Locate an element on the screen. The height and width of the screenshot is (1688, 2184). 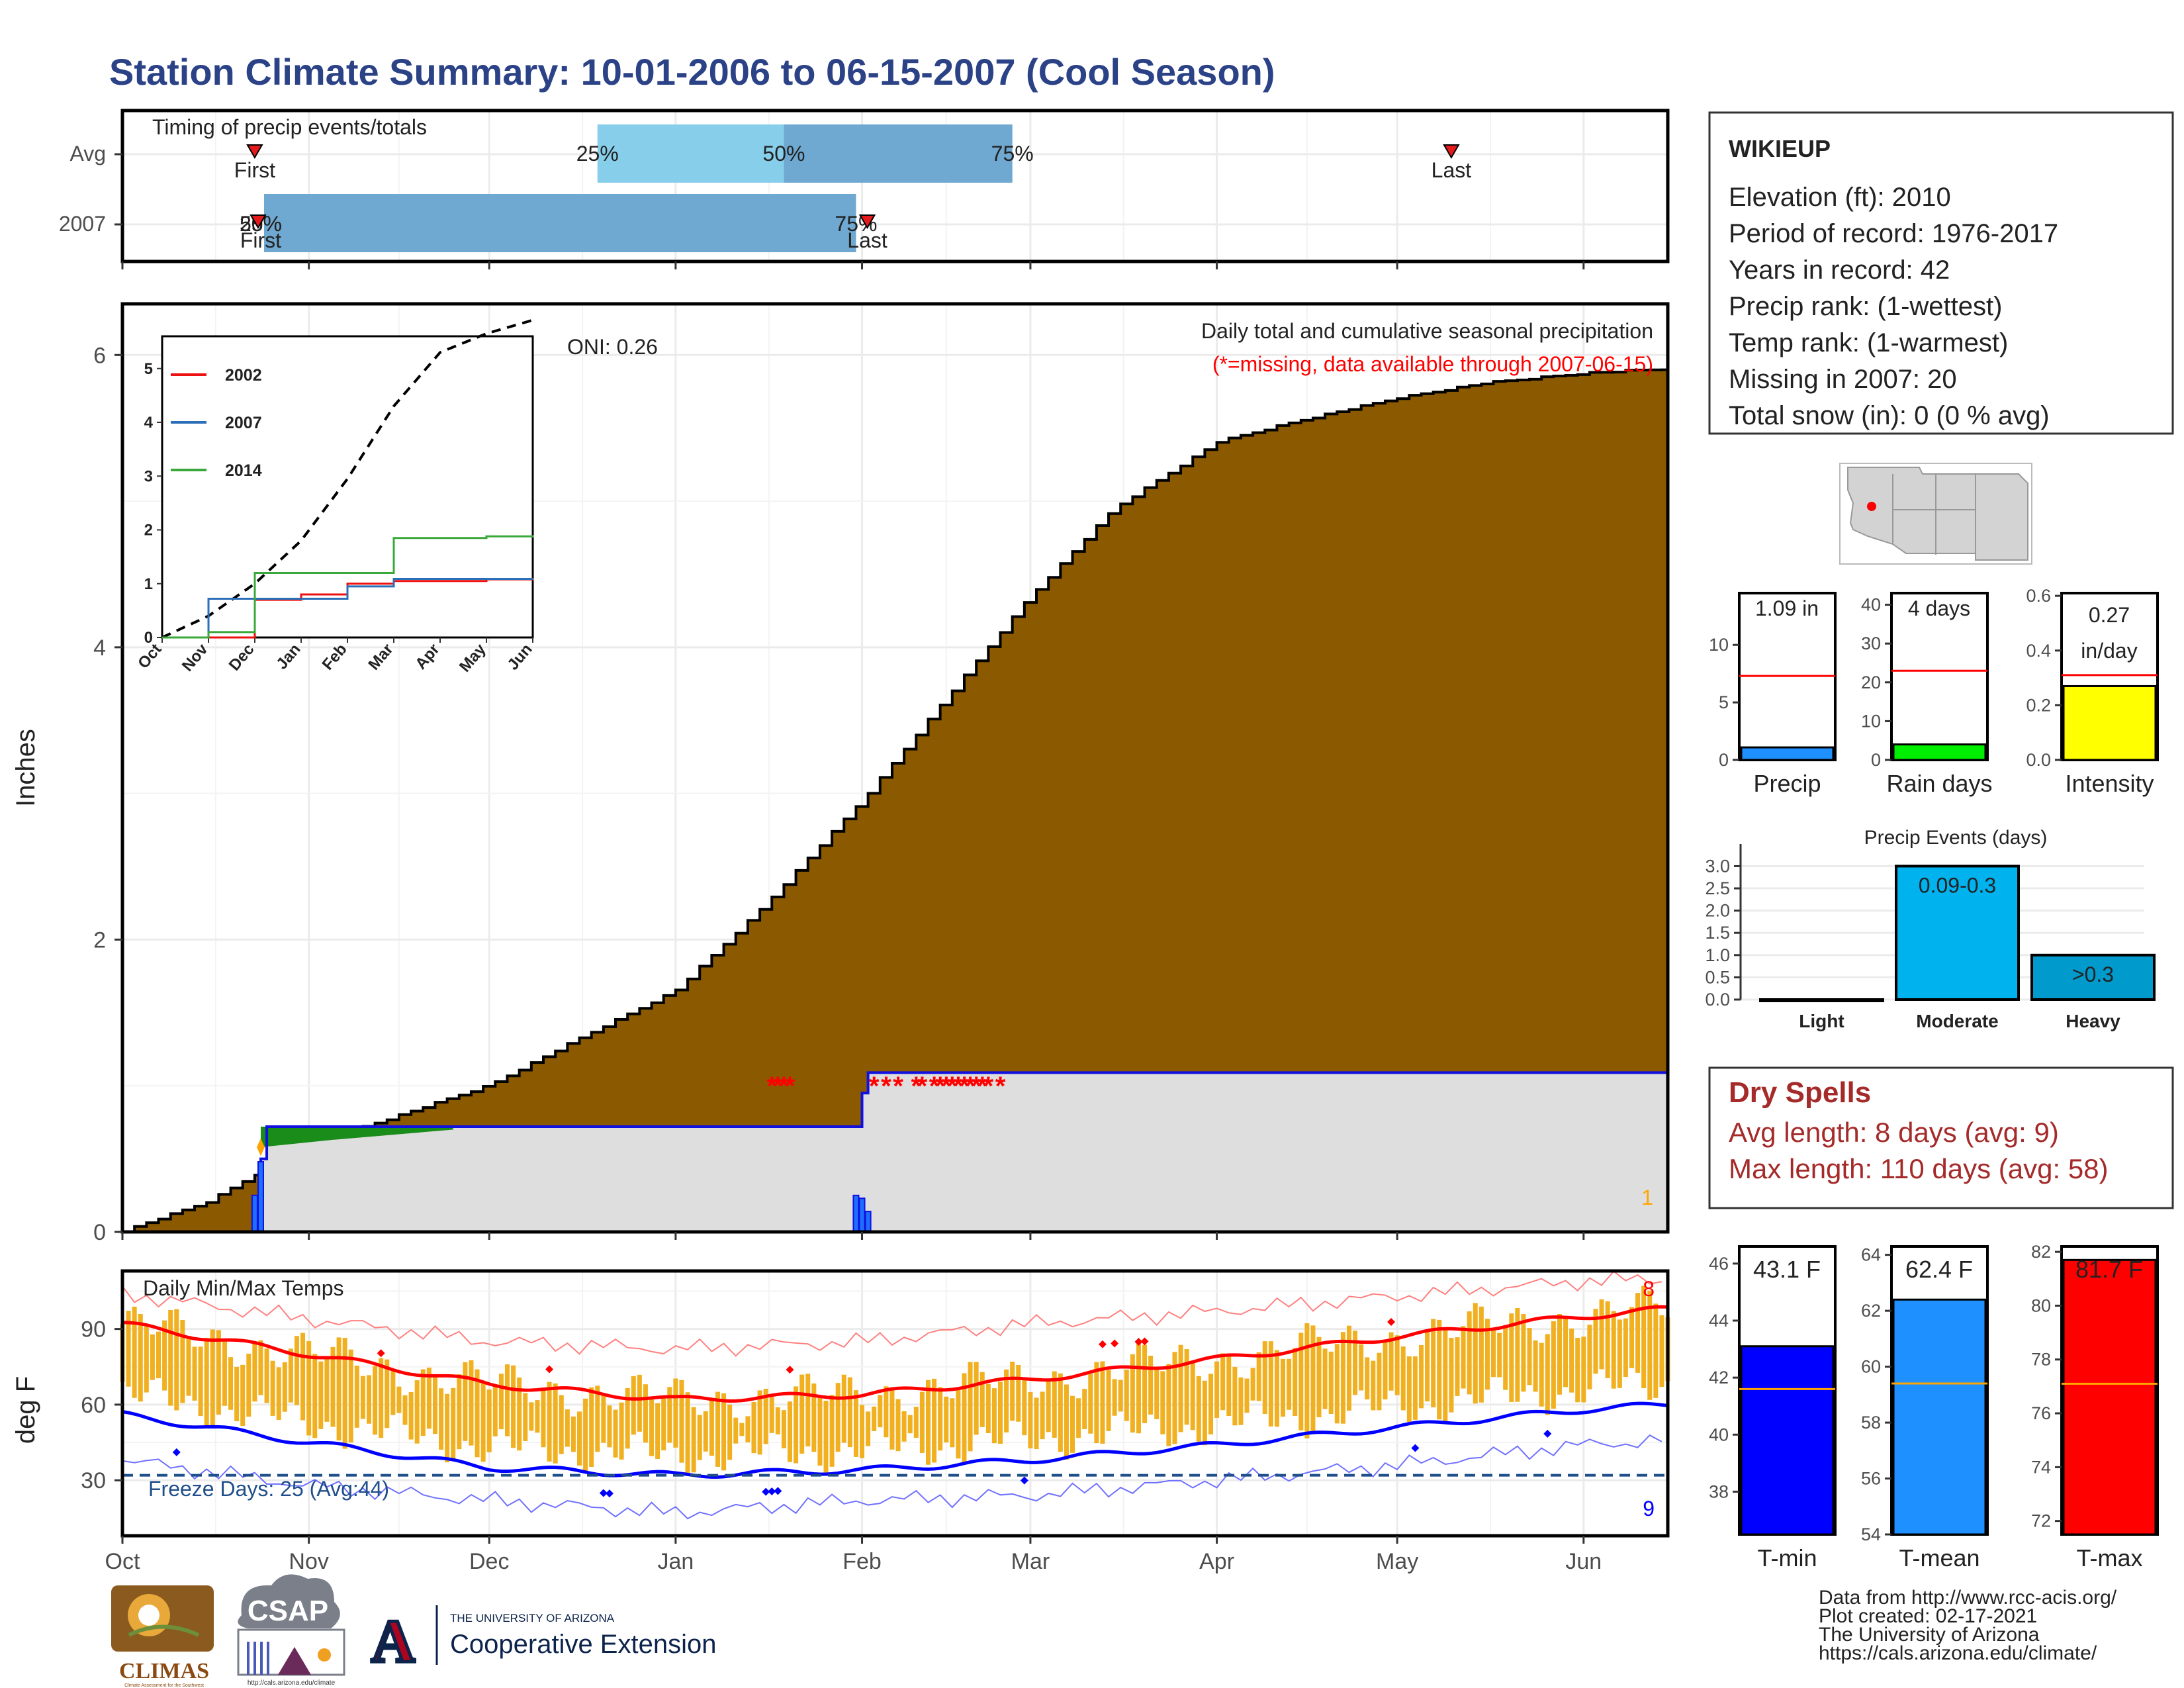
inset-x-tick-label: Jan is located at coordinates (288, 657).